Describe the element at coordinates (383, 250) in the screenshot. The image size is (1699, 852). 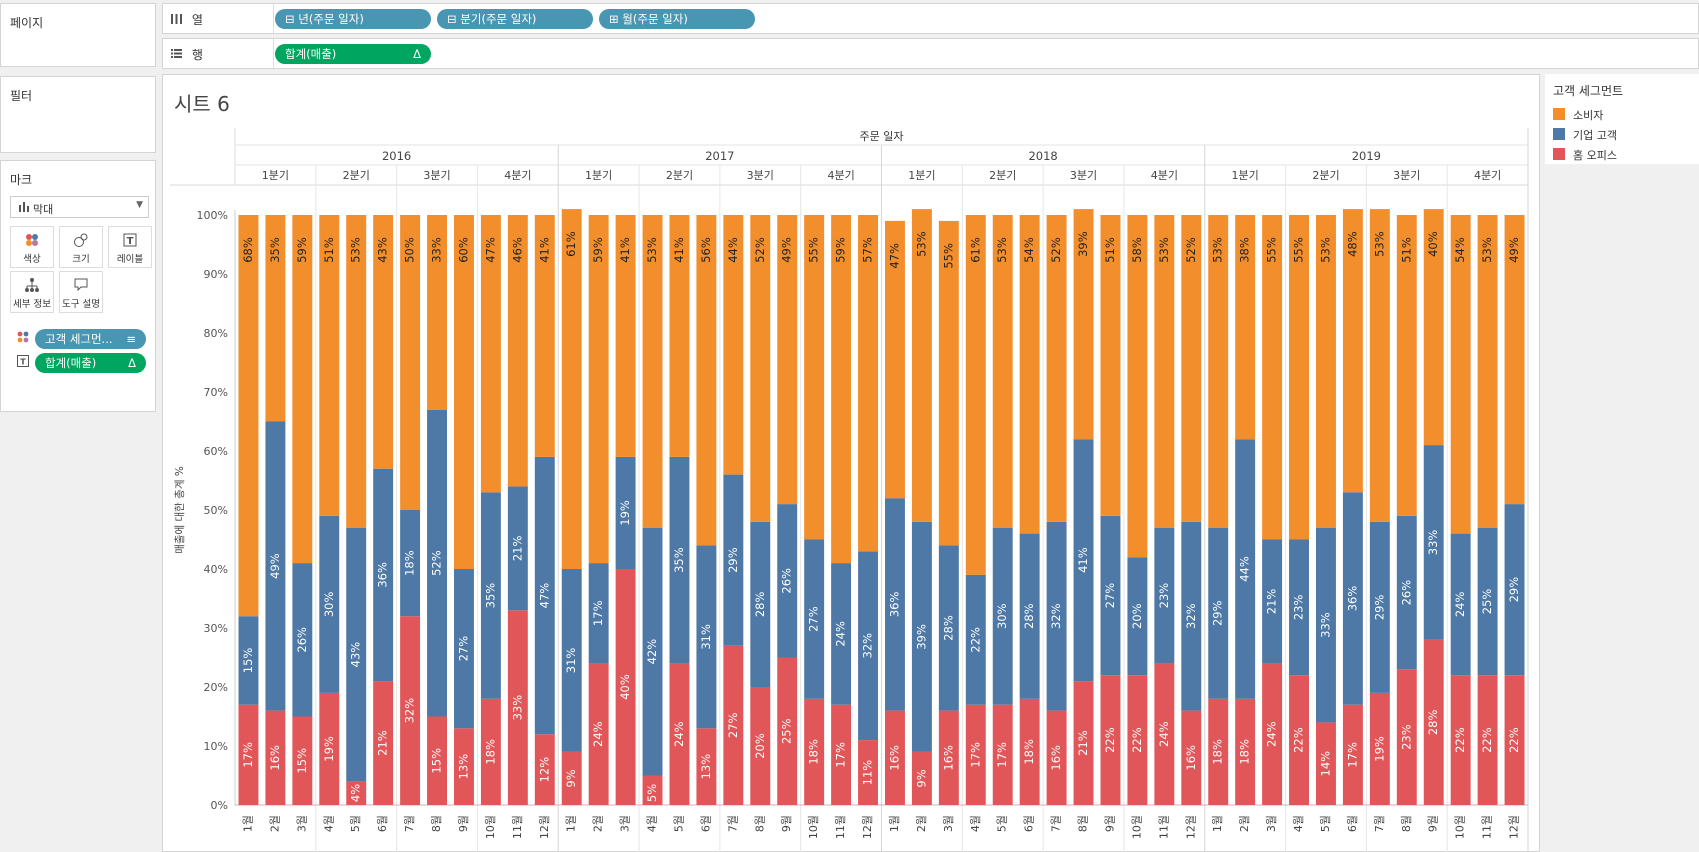
I see `data-label: 43%` at that location.